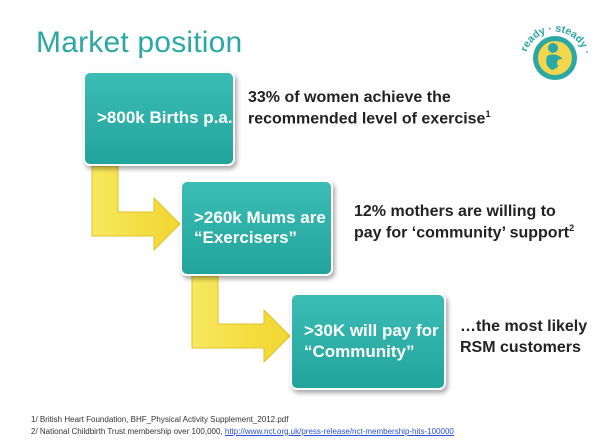 This screenshot has width=600, height=445. Describe the element at coordinates (260, 217) in the screenshot. I see `box-line: >260k Mums are` at that location.